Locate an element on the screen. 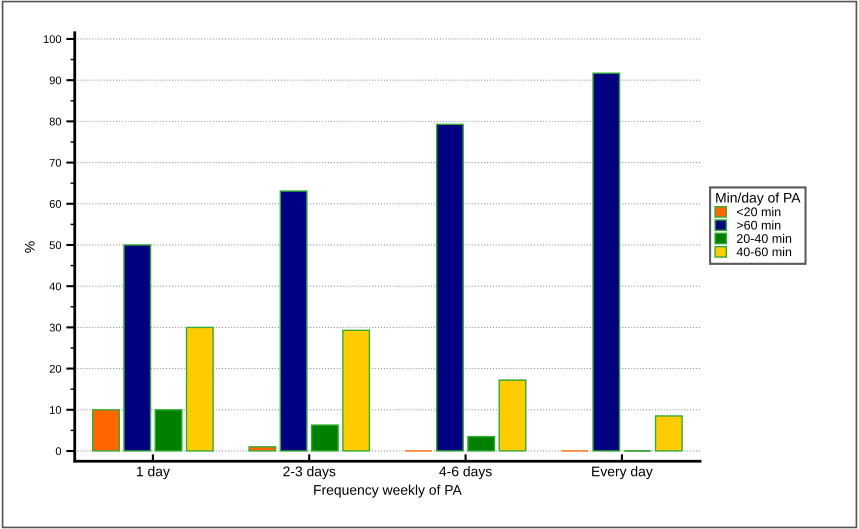 The width and height of the screenshot is (859, 529). y-tick-label: 20 is located at coordinates (56, 368).